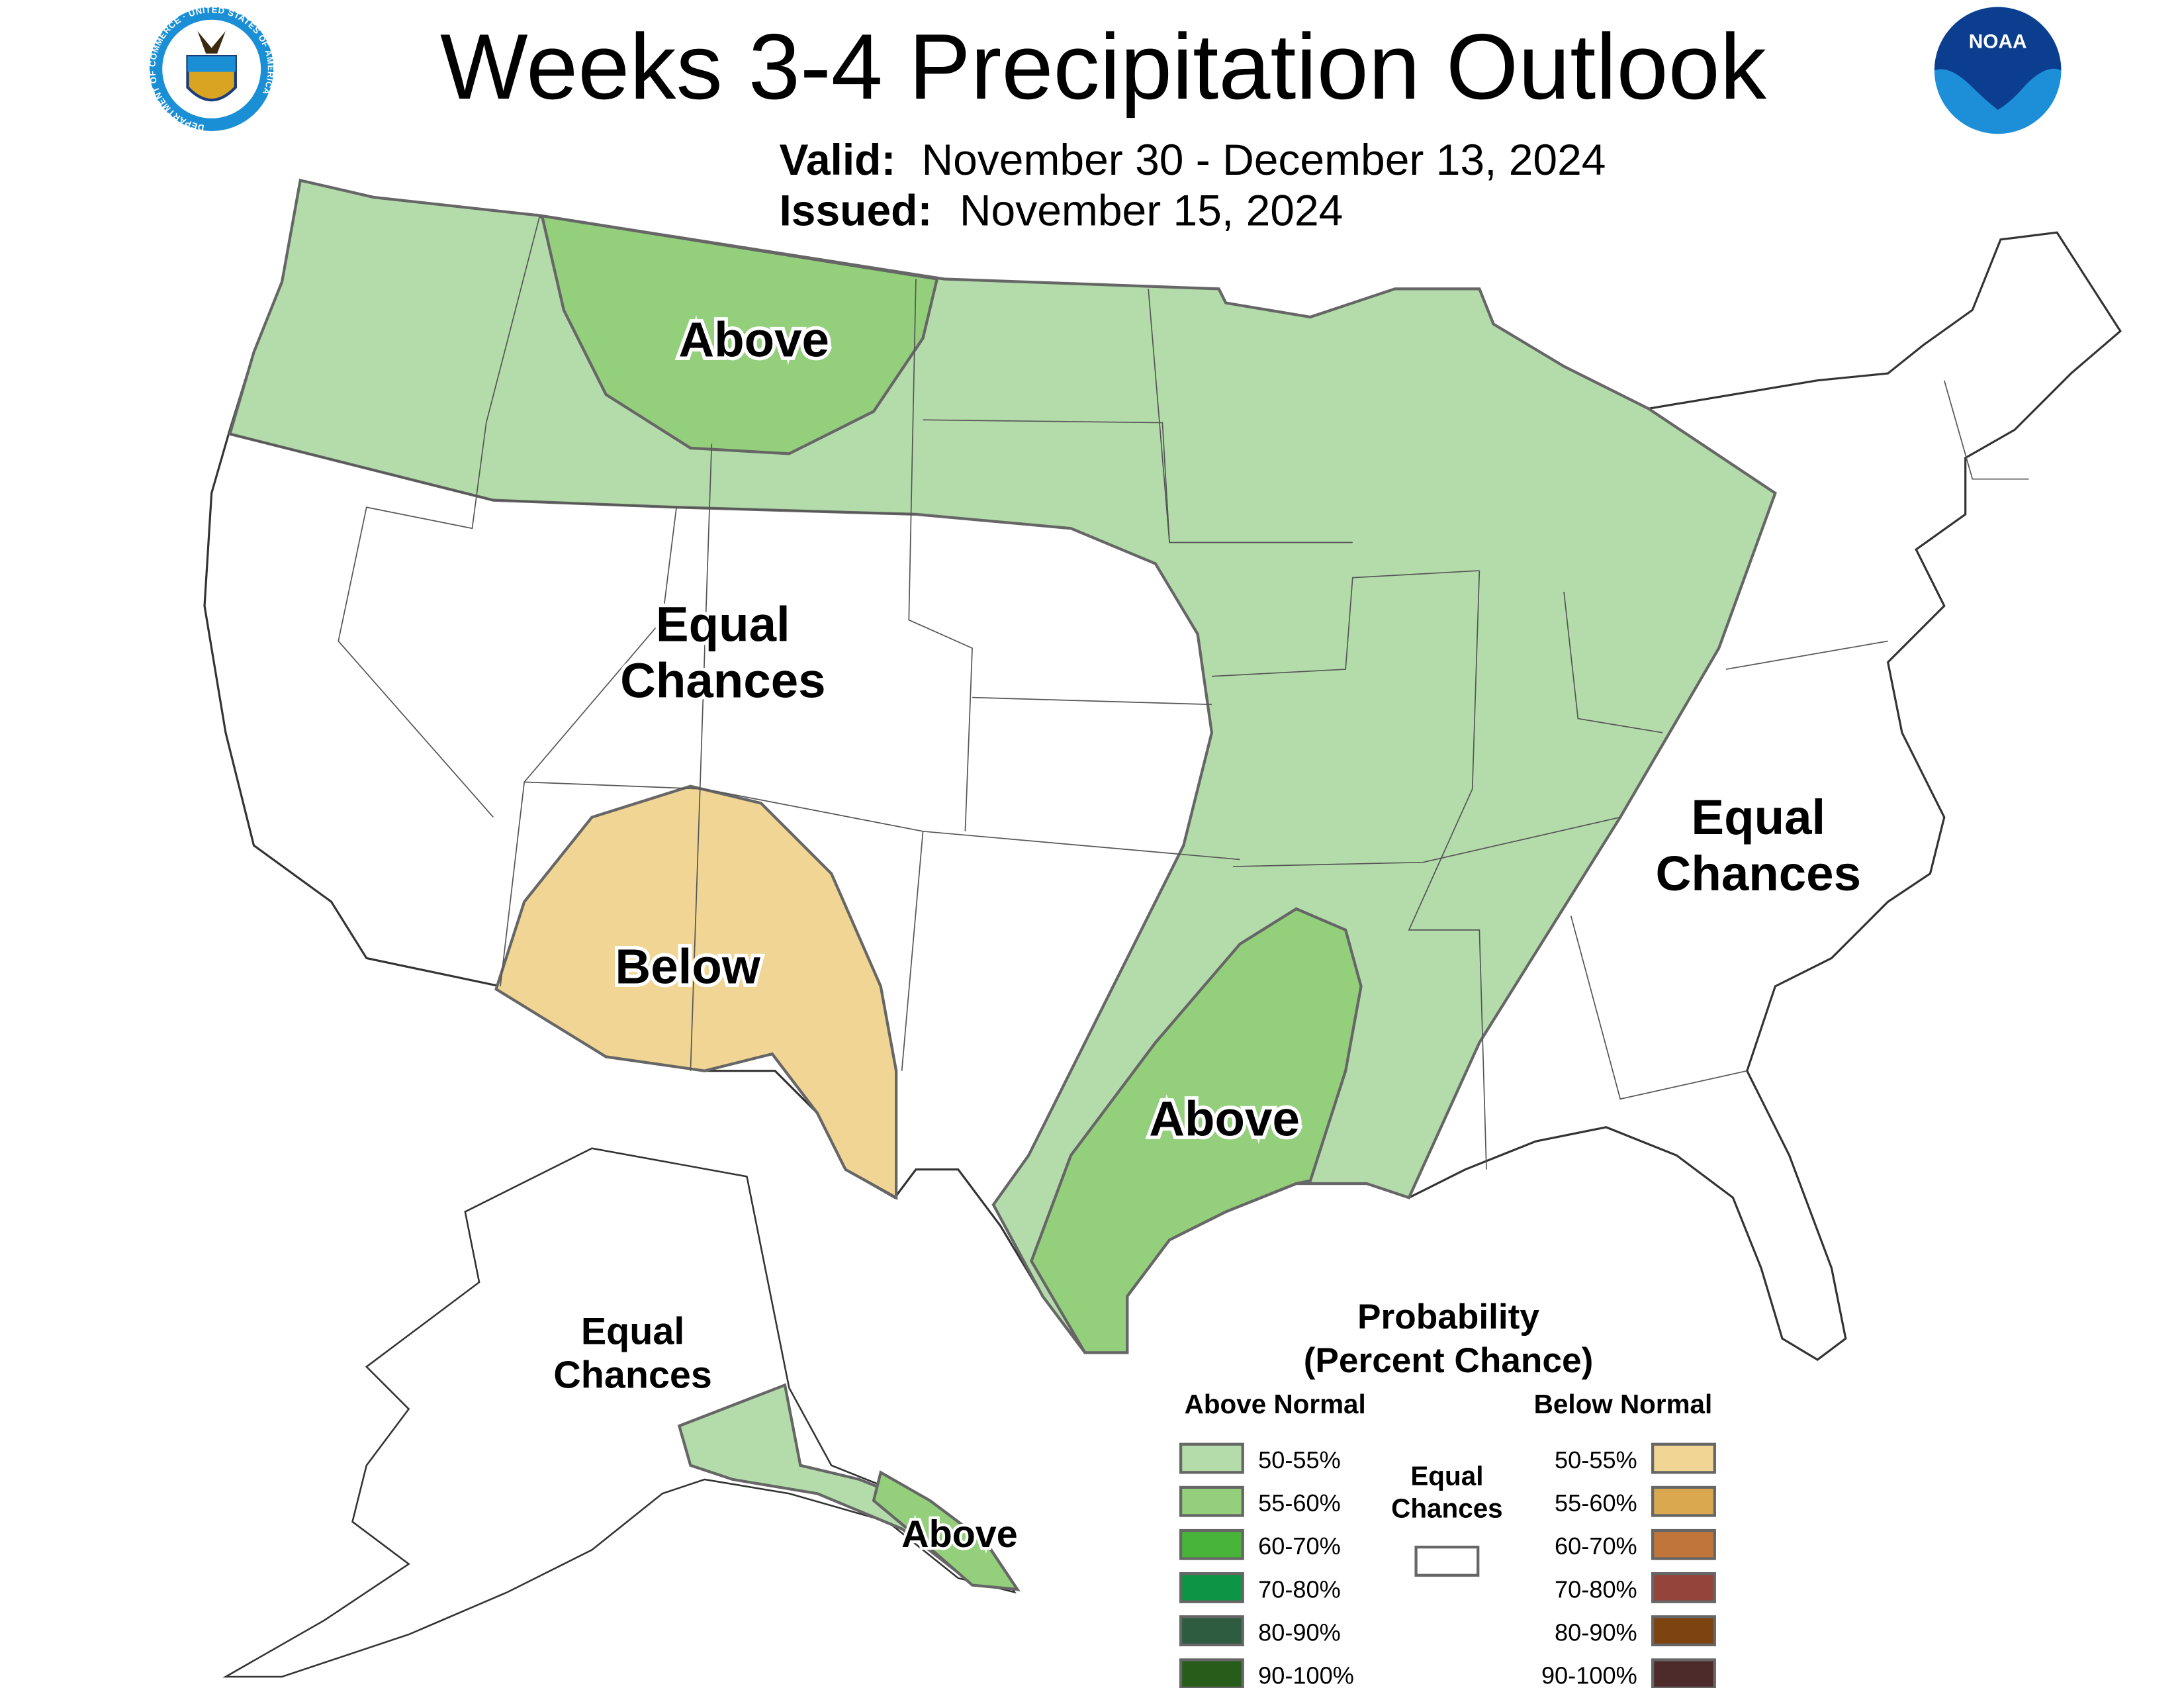  What do you see at coordinates (1151, 210) in the screenshot?
I see `issued-date: November 15, 2024` at bounding box center [1151, 210].